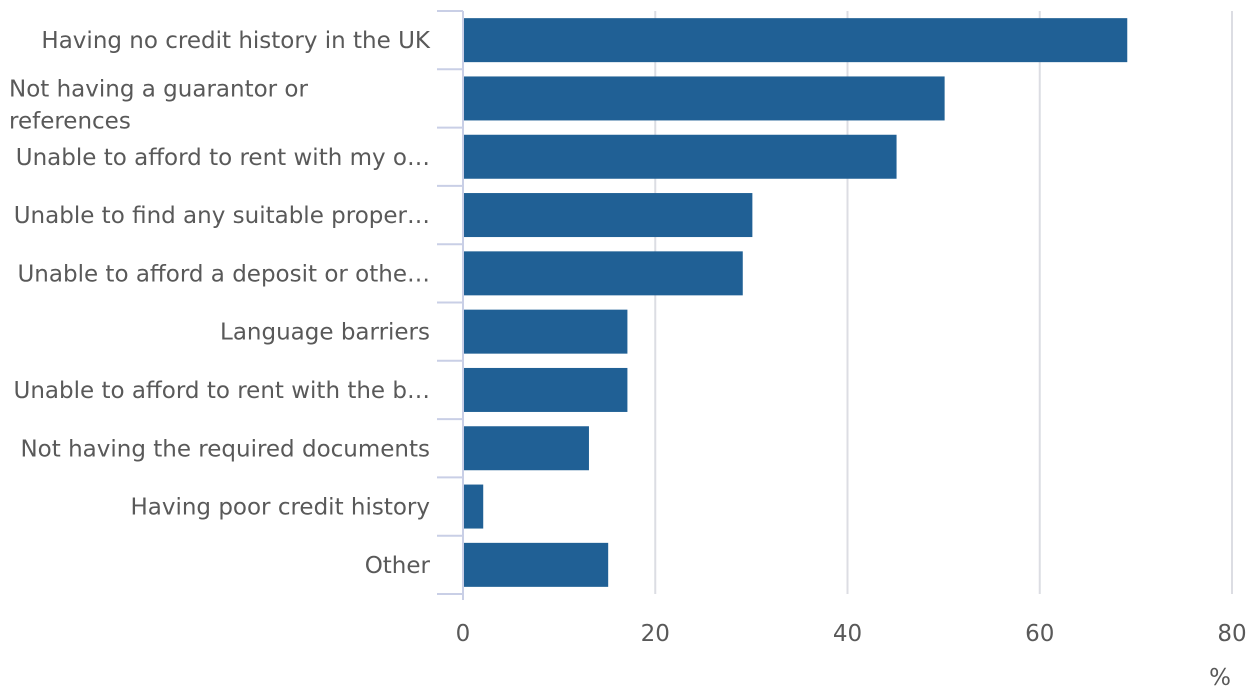 Image resolution: width=1255 pixels, height=688 pixels. Describe the element at coordinates (398, 566) in the screenshot. I see `category-label-10: Other` at that location.